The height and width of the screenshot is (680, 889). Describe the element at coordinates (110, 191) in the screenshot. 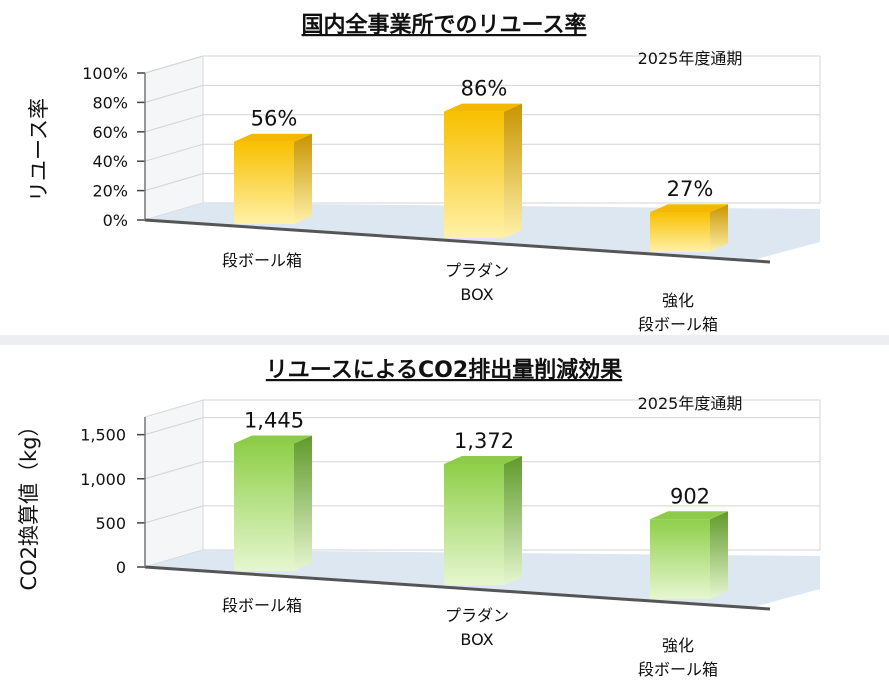

I see `y-tick-label: 20%` at that location.